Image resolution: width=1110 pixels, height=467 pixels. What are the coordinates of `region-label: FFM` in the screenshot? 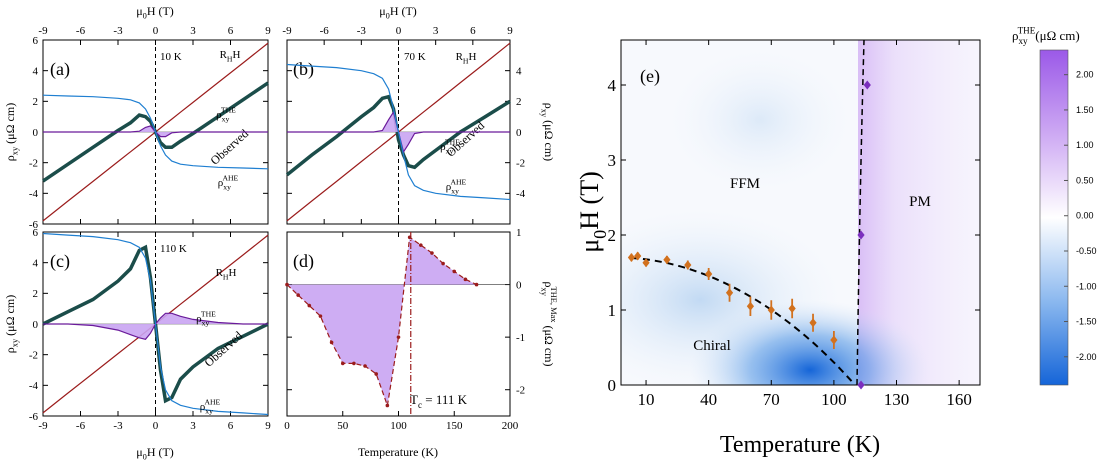 It's located at (745, 184).